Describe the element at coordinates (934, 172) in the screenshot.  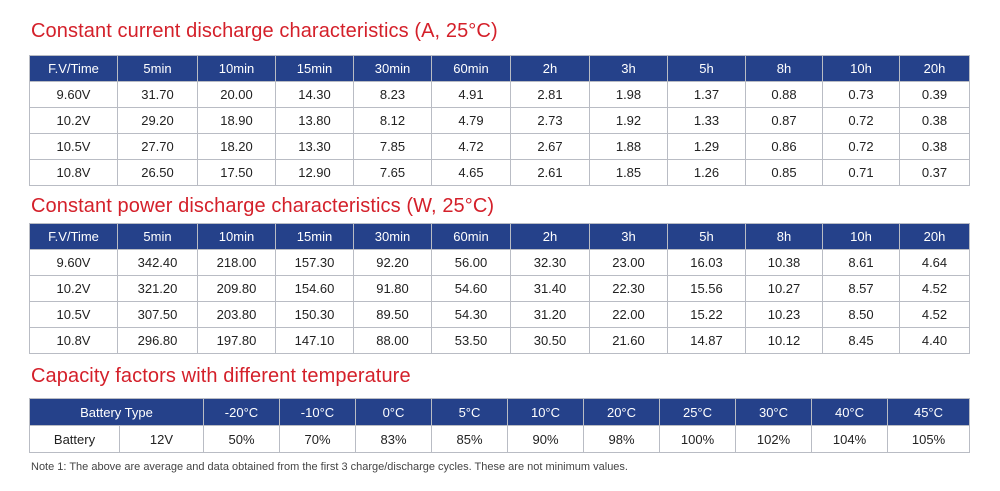
I see `table-cell: 0.37` at that location.